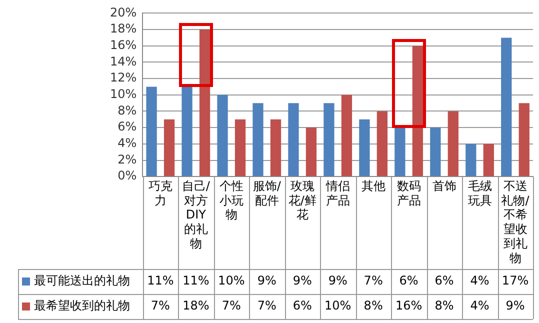 The height and width of the screenshot is (323, 539). What do you see at coordinates (127, 159) in the screenshot?
I see `y-tick-label: 2%` at bounding box center [127, 159].